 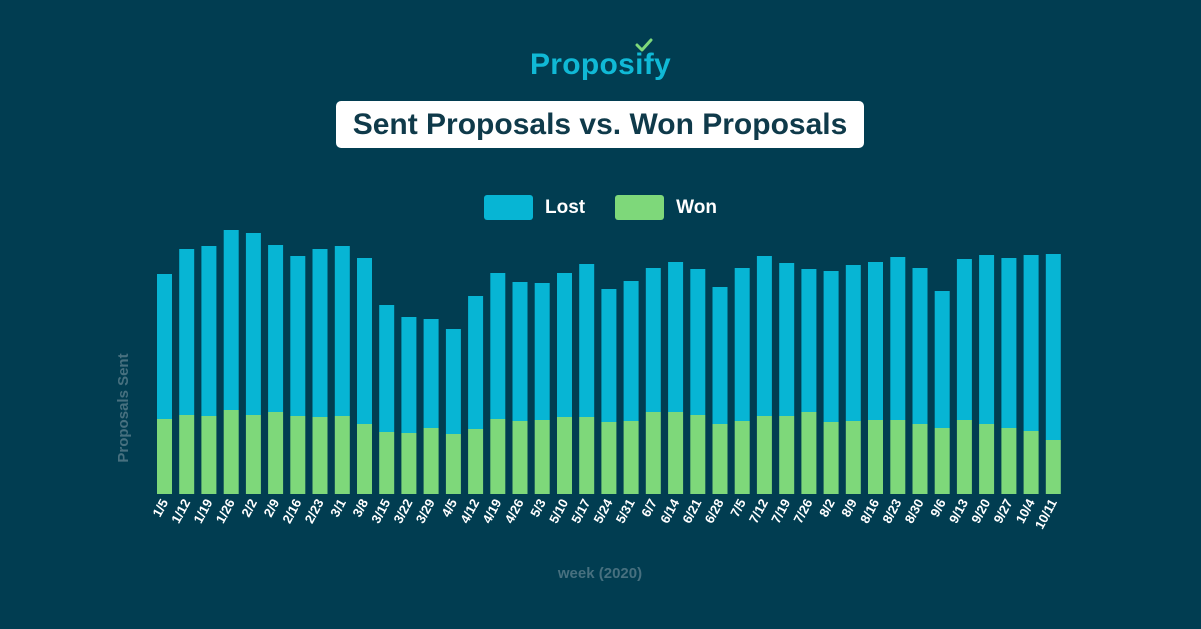 I want to click on x-tick-label: 4/19, so click(x=491, y=510).